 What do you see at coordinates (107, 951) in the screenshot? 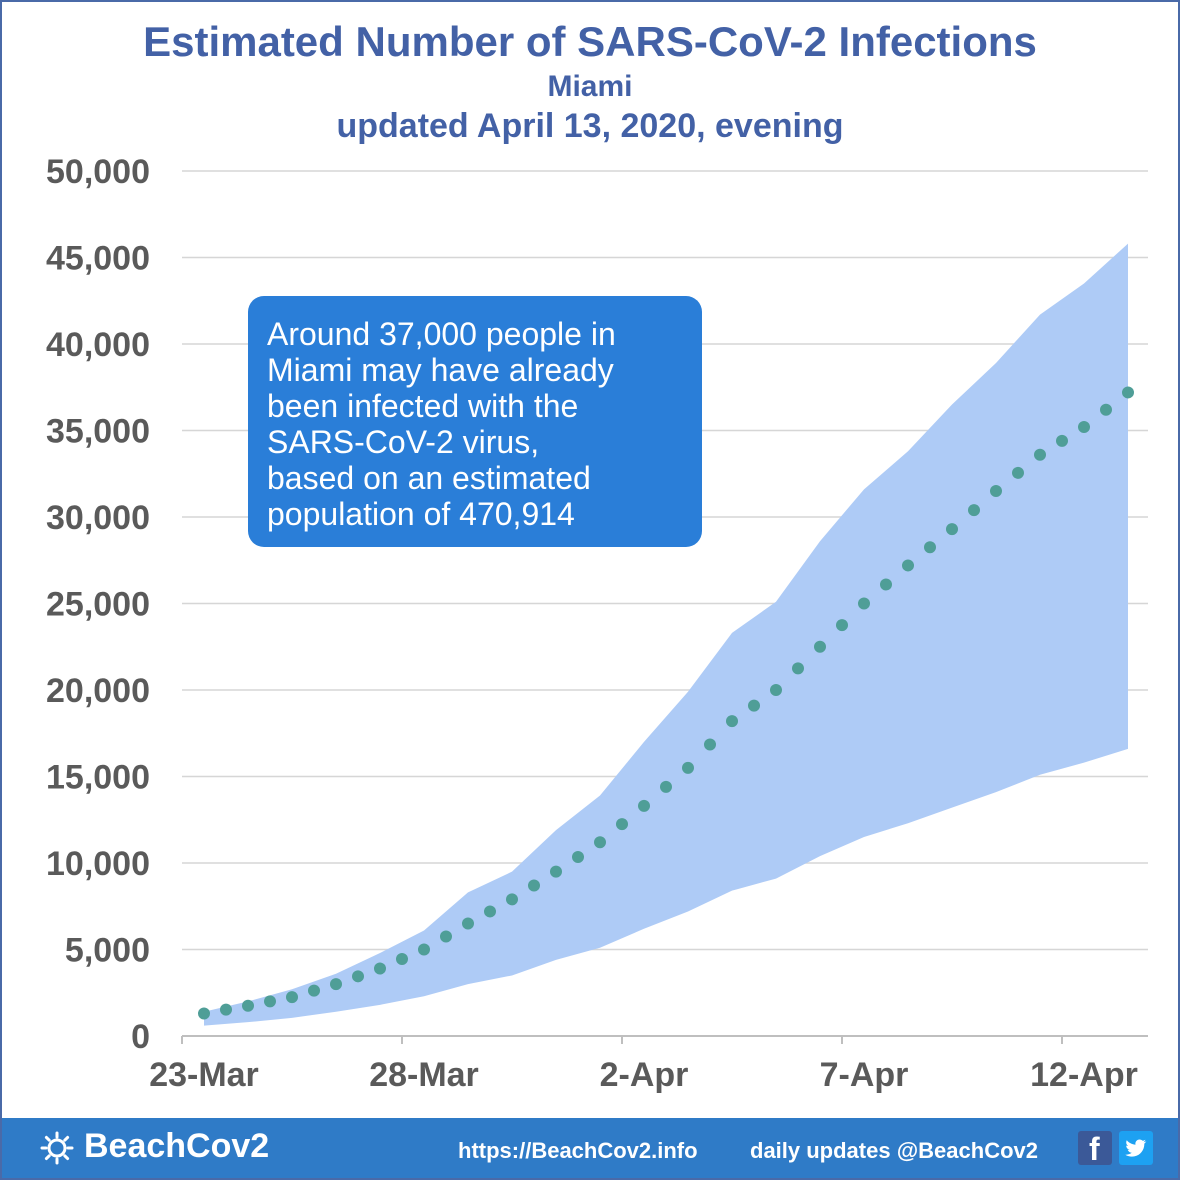
I see `y-tick-label: 5,000` at bounding box center [107, 951].